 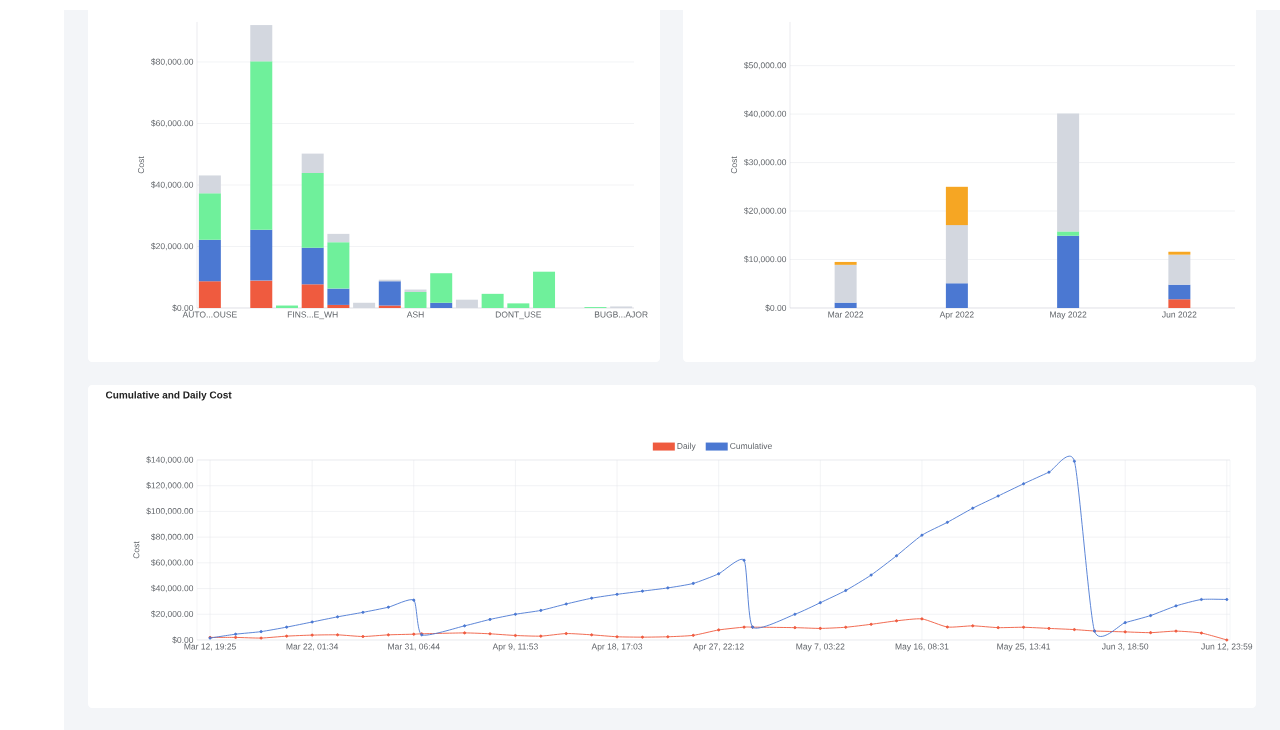 I want to click on x-tick-label: Jun 12, 23:59, so click(x=1227, y=647).